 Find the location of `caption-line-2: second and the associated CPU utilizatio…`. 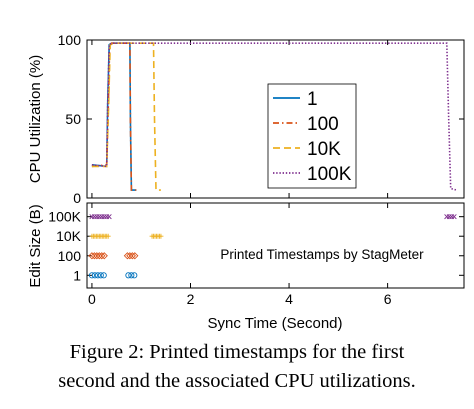

caption-line-2: second and the associated CPU utilizatio… is located at coordinates (237, 381).